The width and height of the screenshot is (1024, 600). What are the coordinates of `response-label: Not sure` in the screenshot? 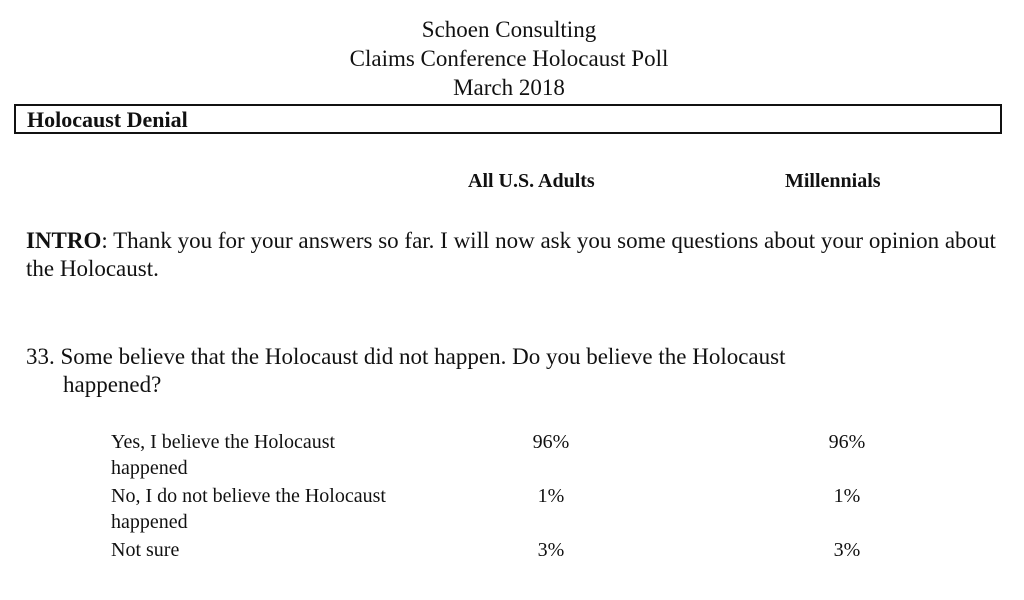 It's located at (145, 550).